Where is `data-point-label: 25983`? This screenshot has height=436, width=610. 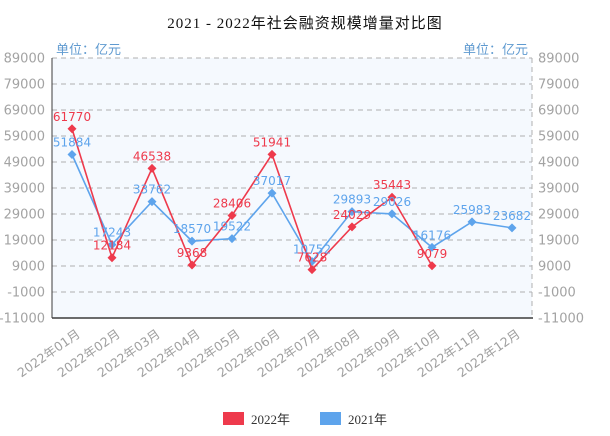 data-point-label: 25983 is located at coordinates (472, 210).